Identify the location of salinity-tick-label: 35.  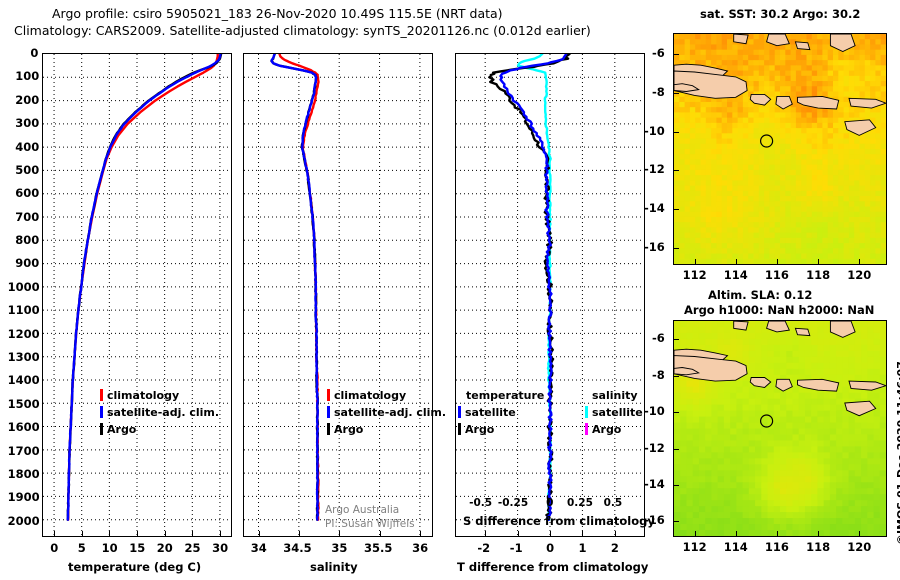
(339, 548).